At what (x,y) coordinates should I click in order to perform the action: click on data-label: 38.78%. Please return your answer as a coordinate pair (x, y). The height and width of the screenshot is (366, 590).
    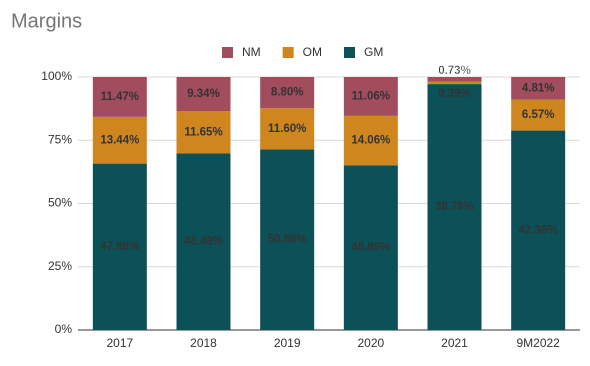
    Looking at the image, I should click on (454, 207).